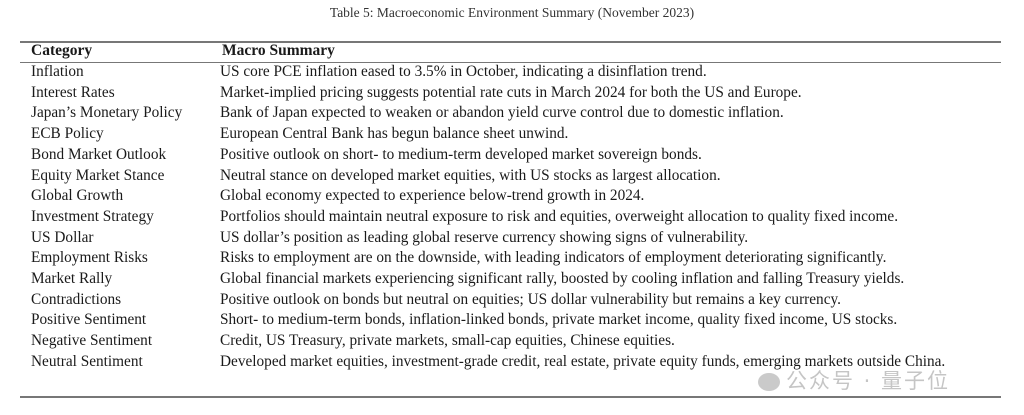 The height and width of the screenshot is (415, 1024). What do you see at coordinates (510, 397) in the screenshot?
I see `bottom-rule` at bounding box center [510, 397].